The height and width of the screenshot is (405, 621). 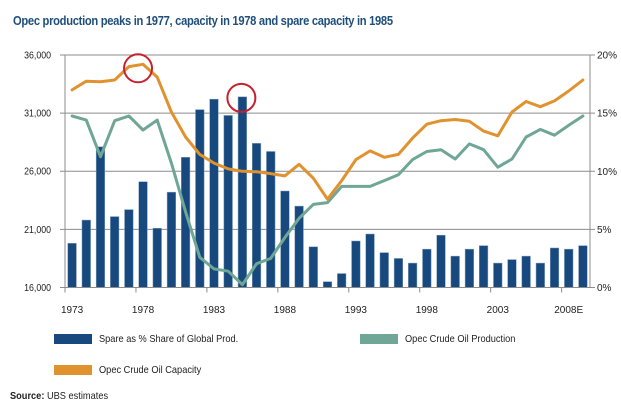 I want to click on source-text: UBS estimates, so click(x=76, y=396).